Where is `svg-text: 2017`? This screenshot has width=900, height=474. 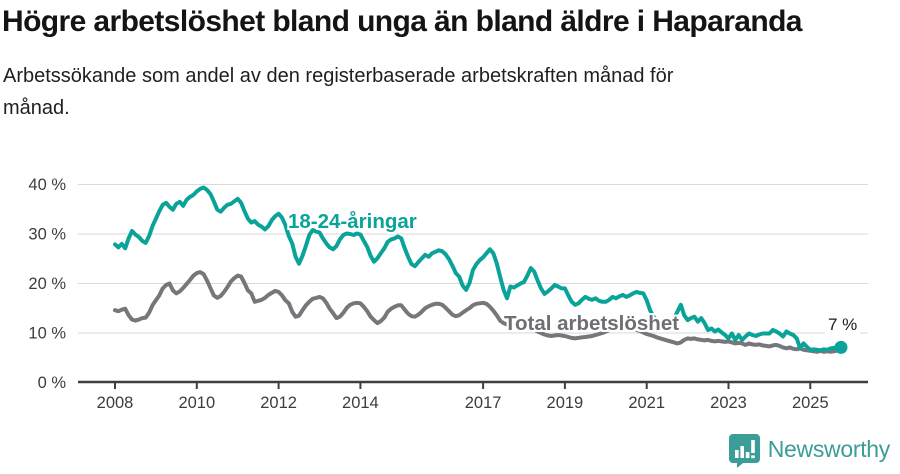
svg-text: 2017 is located at coordinates (483, 403).